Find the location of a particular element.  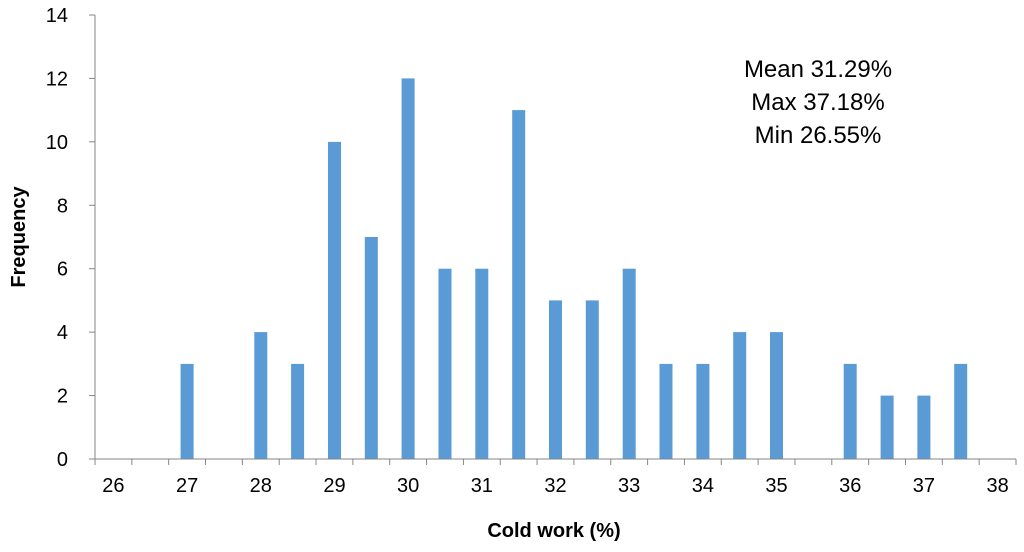

x-tick-label: 29 is located at coordinates (334, 486).